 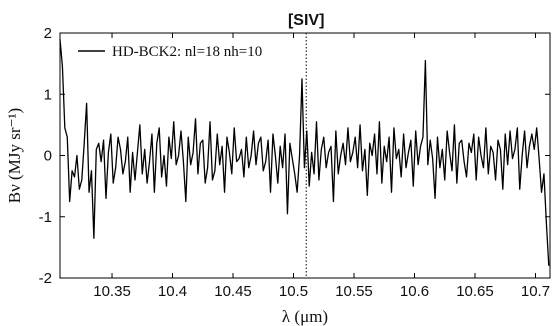 What do you see at coordinates (48, 156) in the screenshot?
I see `y-tick-label: 0` at bounding box center [48, 156].